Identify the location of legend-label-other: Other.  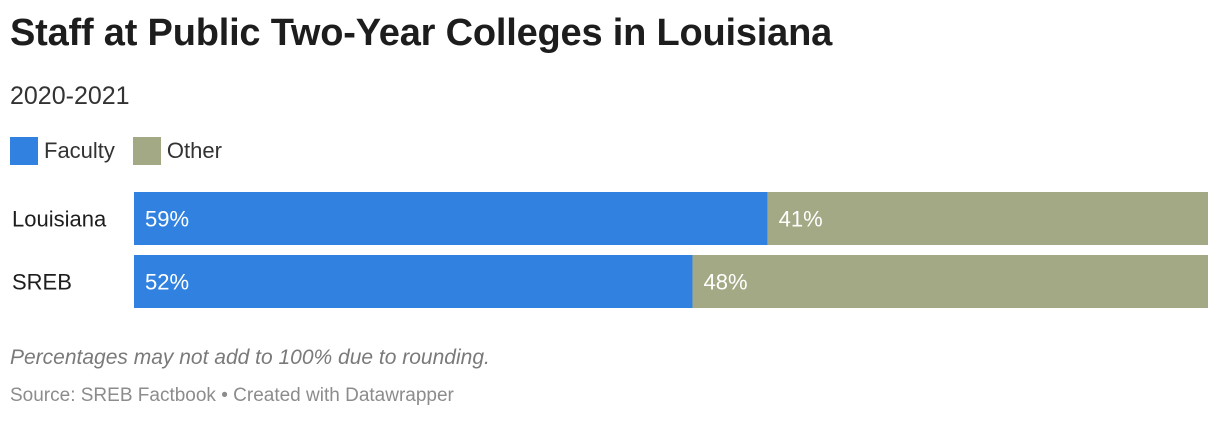
(194, 150).